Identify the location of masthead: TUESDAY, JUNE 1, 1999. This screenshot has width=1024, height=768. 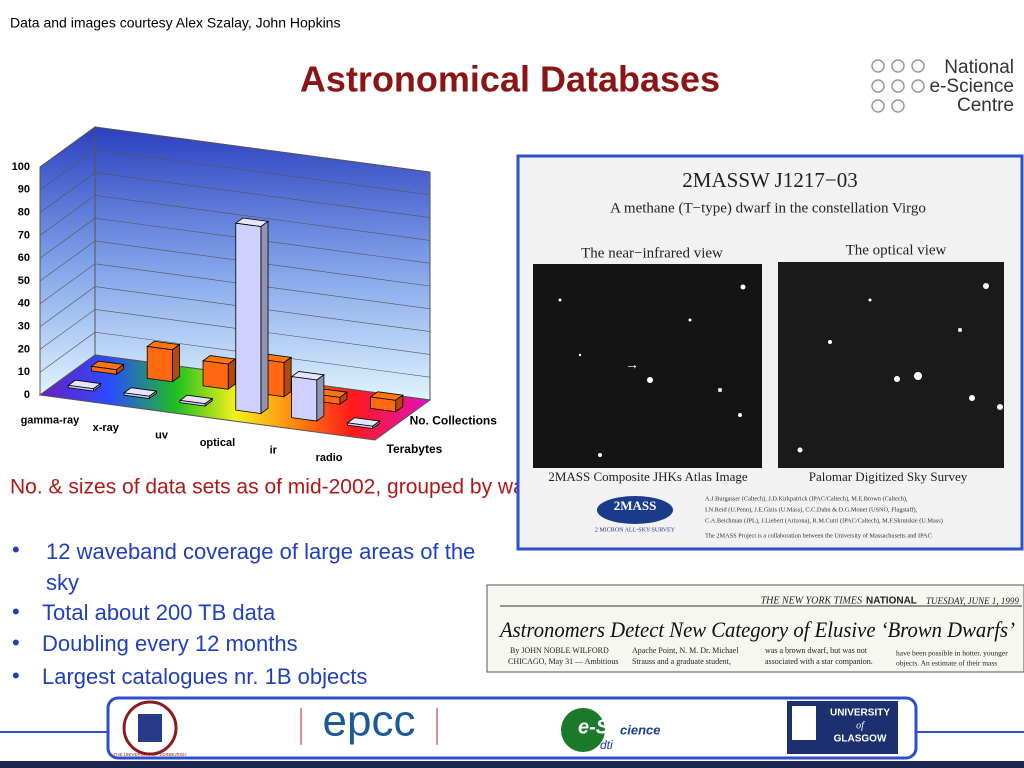
(972, 601).